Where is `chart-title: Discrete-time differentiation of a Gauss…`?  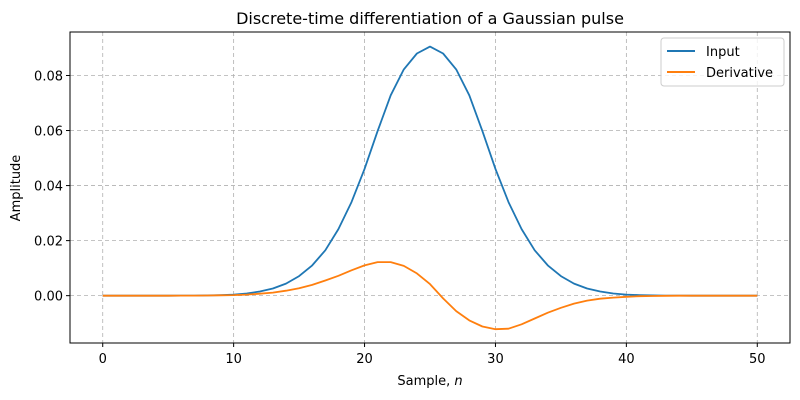 chart-title: Discrete-time differentiation of a Gauss… is located at coordinates (430, 18).